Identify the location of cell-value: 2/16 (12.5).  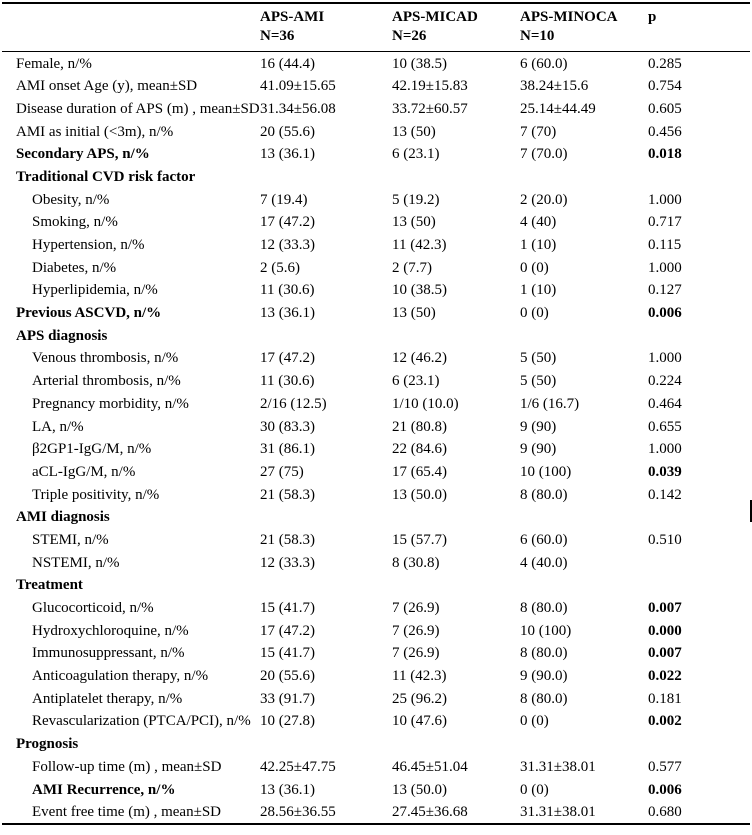
(293, 403).